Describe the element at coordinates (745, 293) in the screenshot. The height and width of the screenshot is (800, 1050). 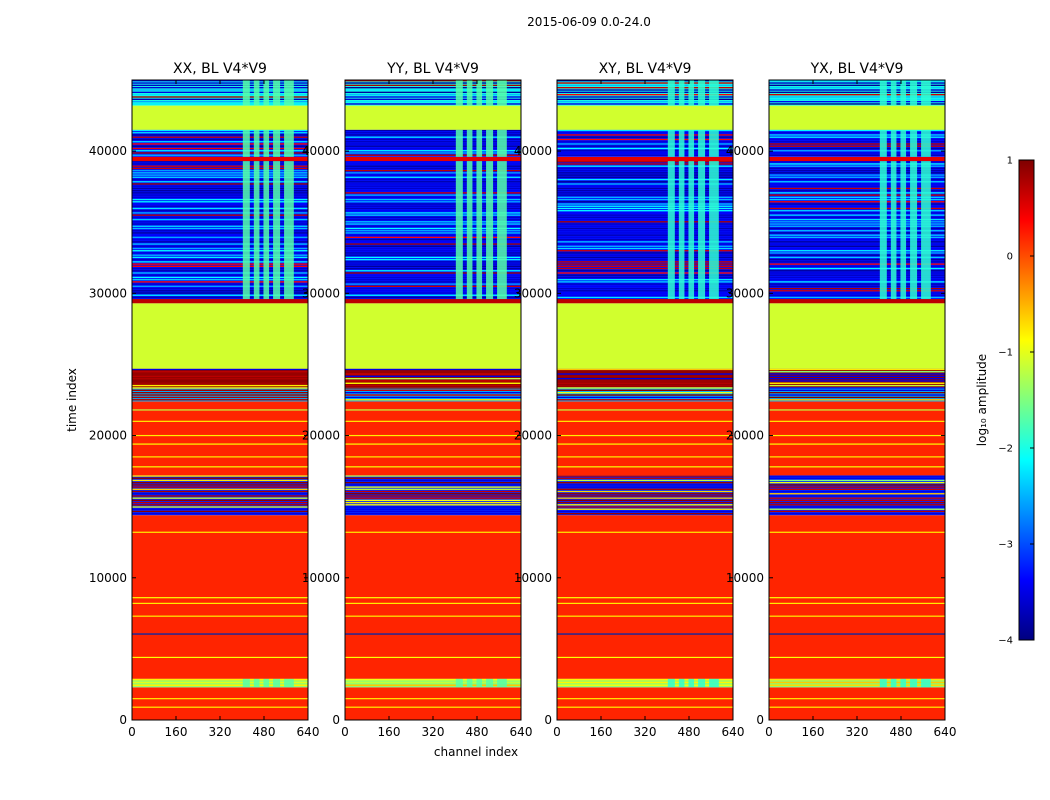
I see `y-tick-label: 30000` at that location.